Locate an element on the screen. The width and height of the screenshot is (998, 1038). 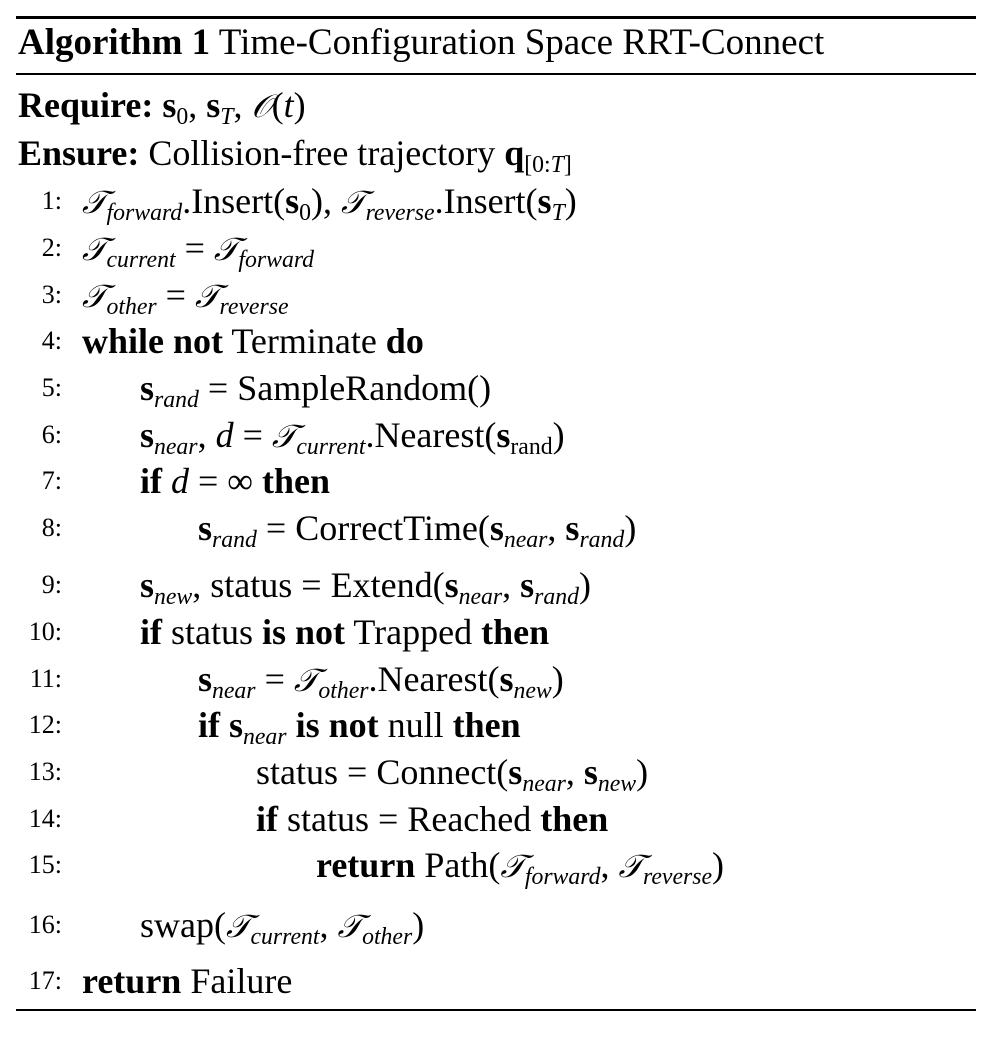
require-keyword: Require: is located at coordinates (86, 105).